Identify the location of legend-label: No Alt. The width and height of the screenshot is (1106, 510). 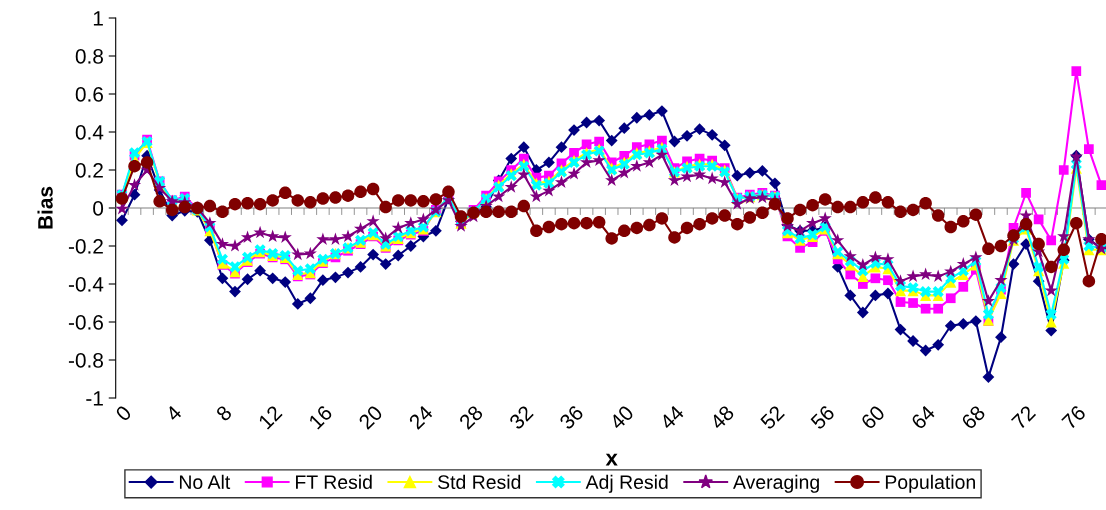
(205, 482).